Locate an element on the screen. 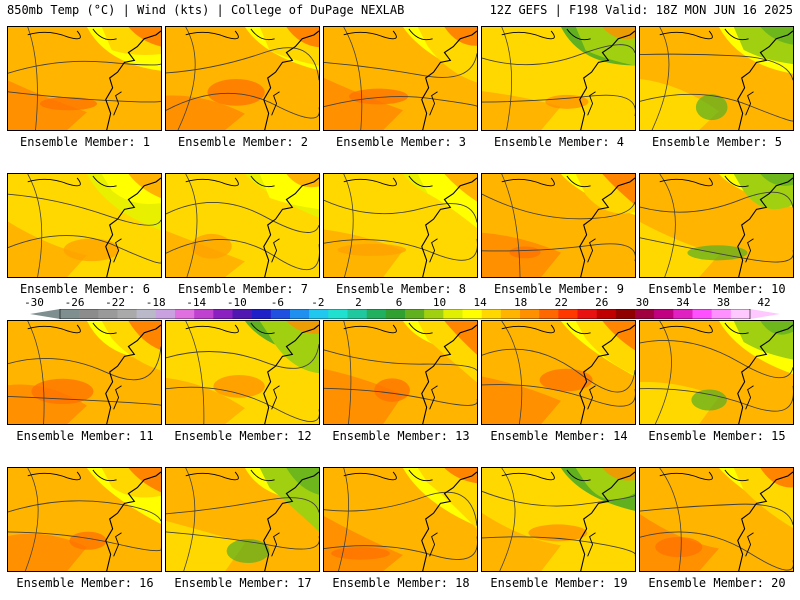  ensemble-member-label: Ensemble Member: 11 is located at coordinates (85, 436).